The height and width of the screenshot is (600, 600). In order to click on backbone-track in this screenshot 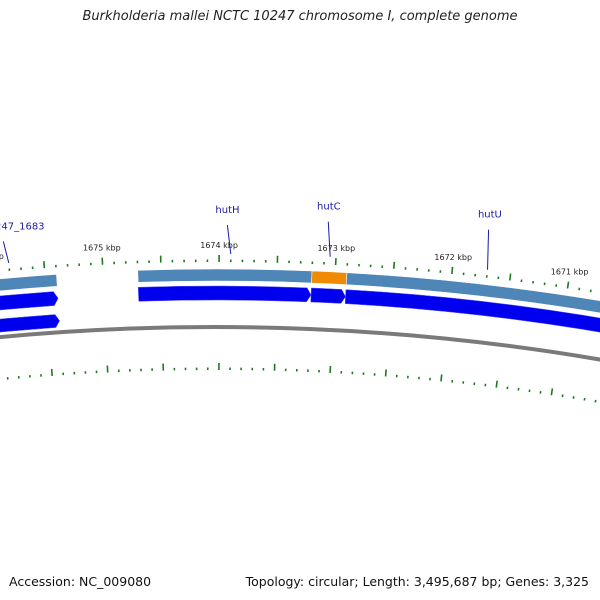, I will do `click(300, 343)`.